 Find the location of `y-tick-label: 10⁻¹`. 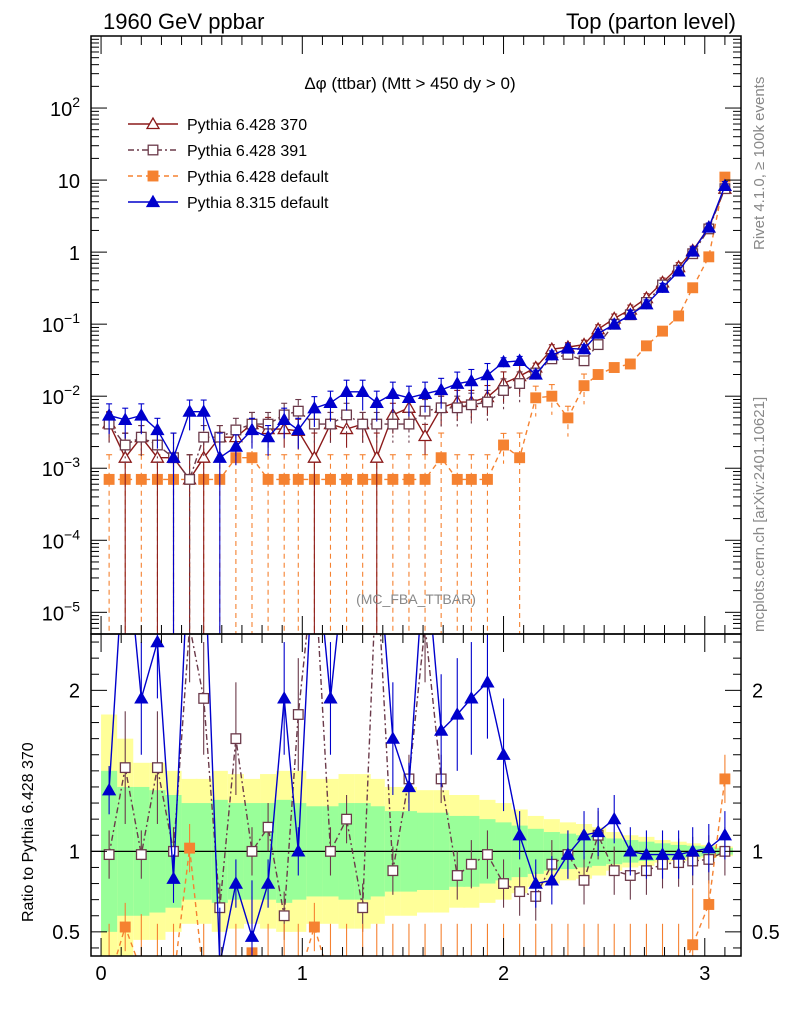

y-tick-label: 10⁻¹ is located at coordinates (61, 323).